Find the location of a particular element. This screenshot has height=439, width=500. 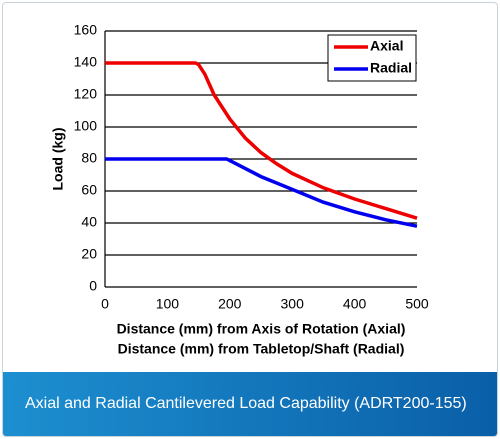

y-tick-label: 20 is located at coordinates (89, 254).